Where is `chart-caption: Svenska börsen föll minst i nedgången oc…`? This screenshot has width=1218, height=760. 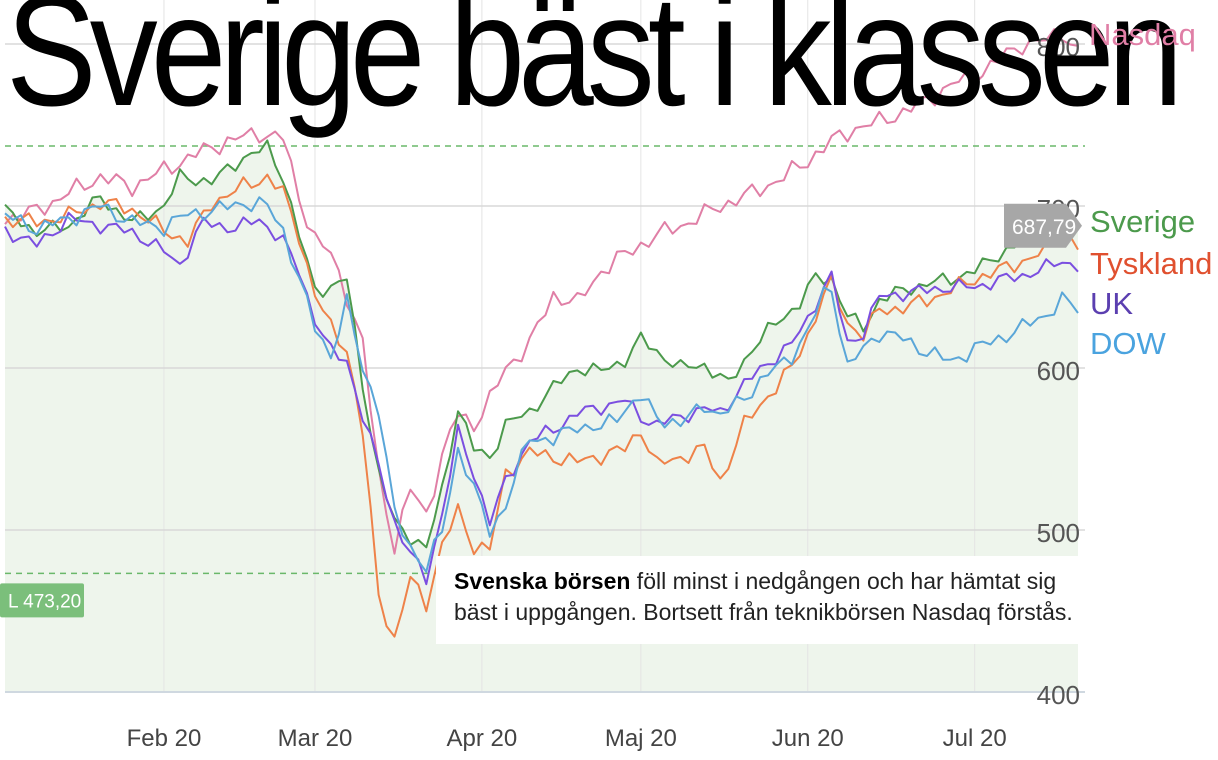
chart-caption: Svenska börsen föll minst i nedgången oc… is located at coordinates (760, 600).